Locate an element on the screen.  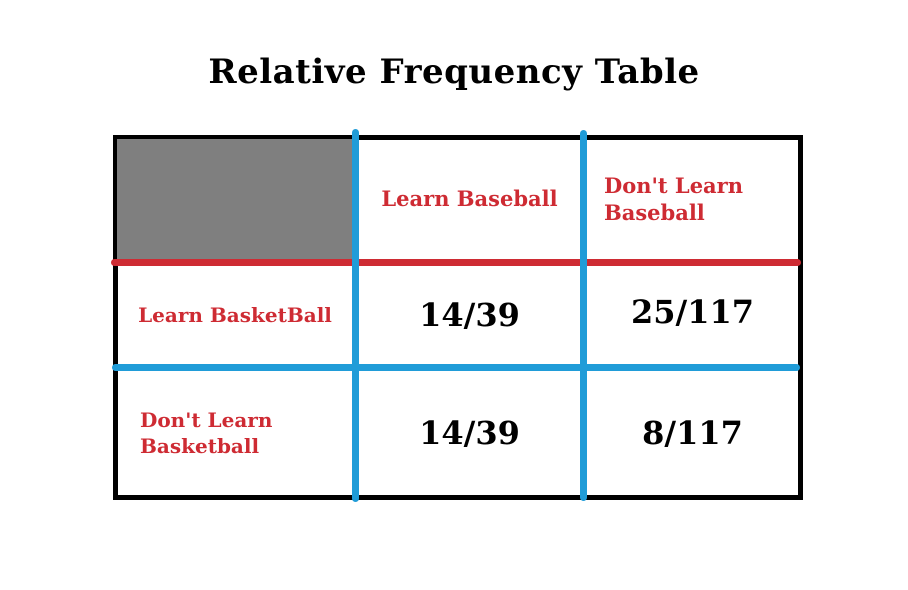
cell-dont-learn-basketball-learn-baseball: 14/39 is located at coordinates (469, 433).